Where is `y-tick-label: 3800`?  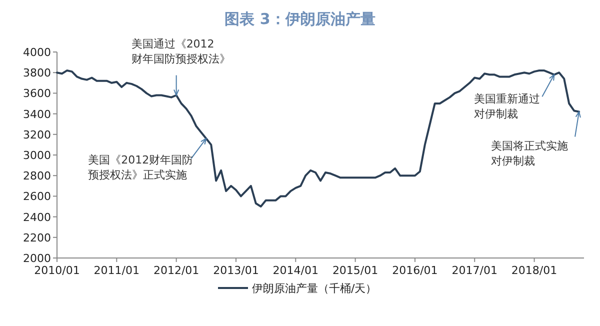
y-tick-label: 3800 is located at coordinates (37, 73).